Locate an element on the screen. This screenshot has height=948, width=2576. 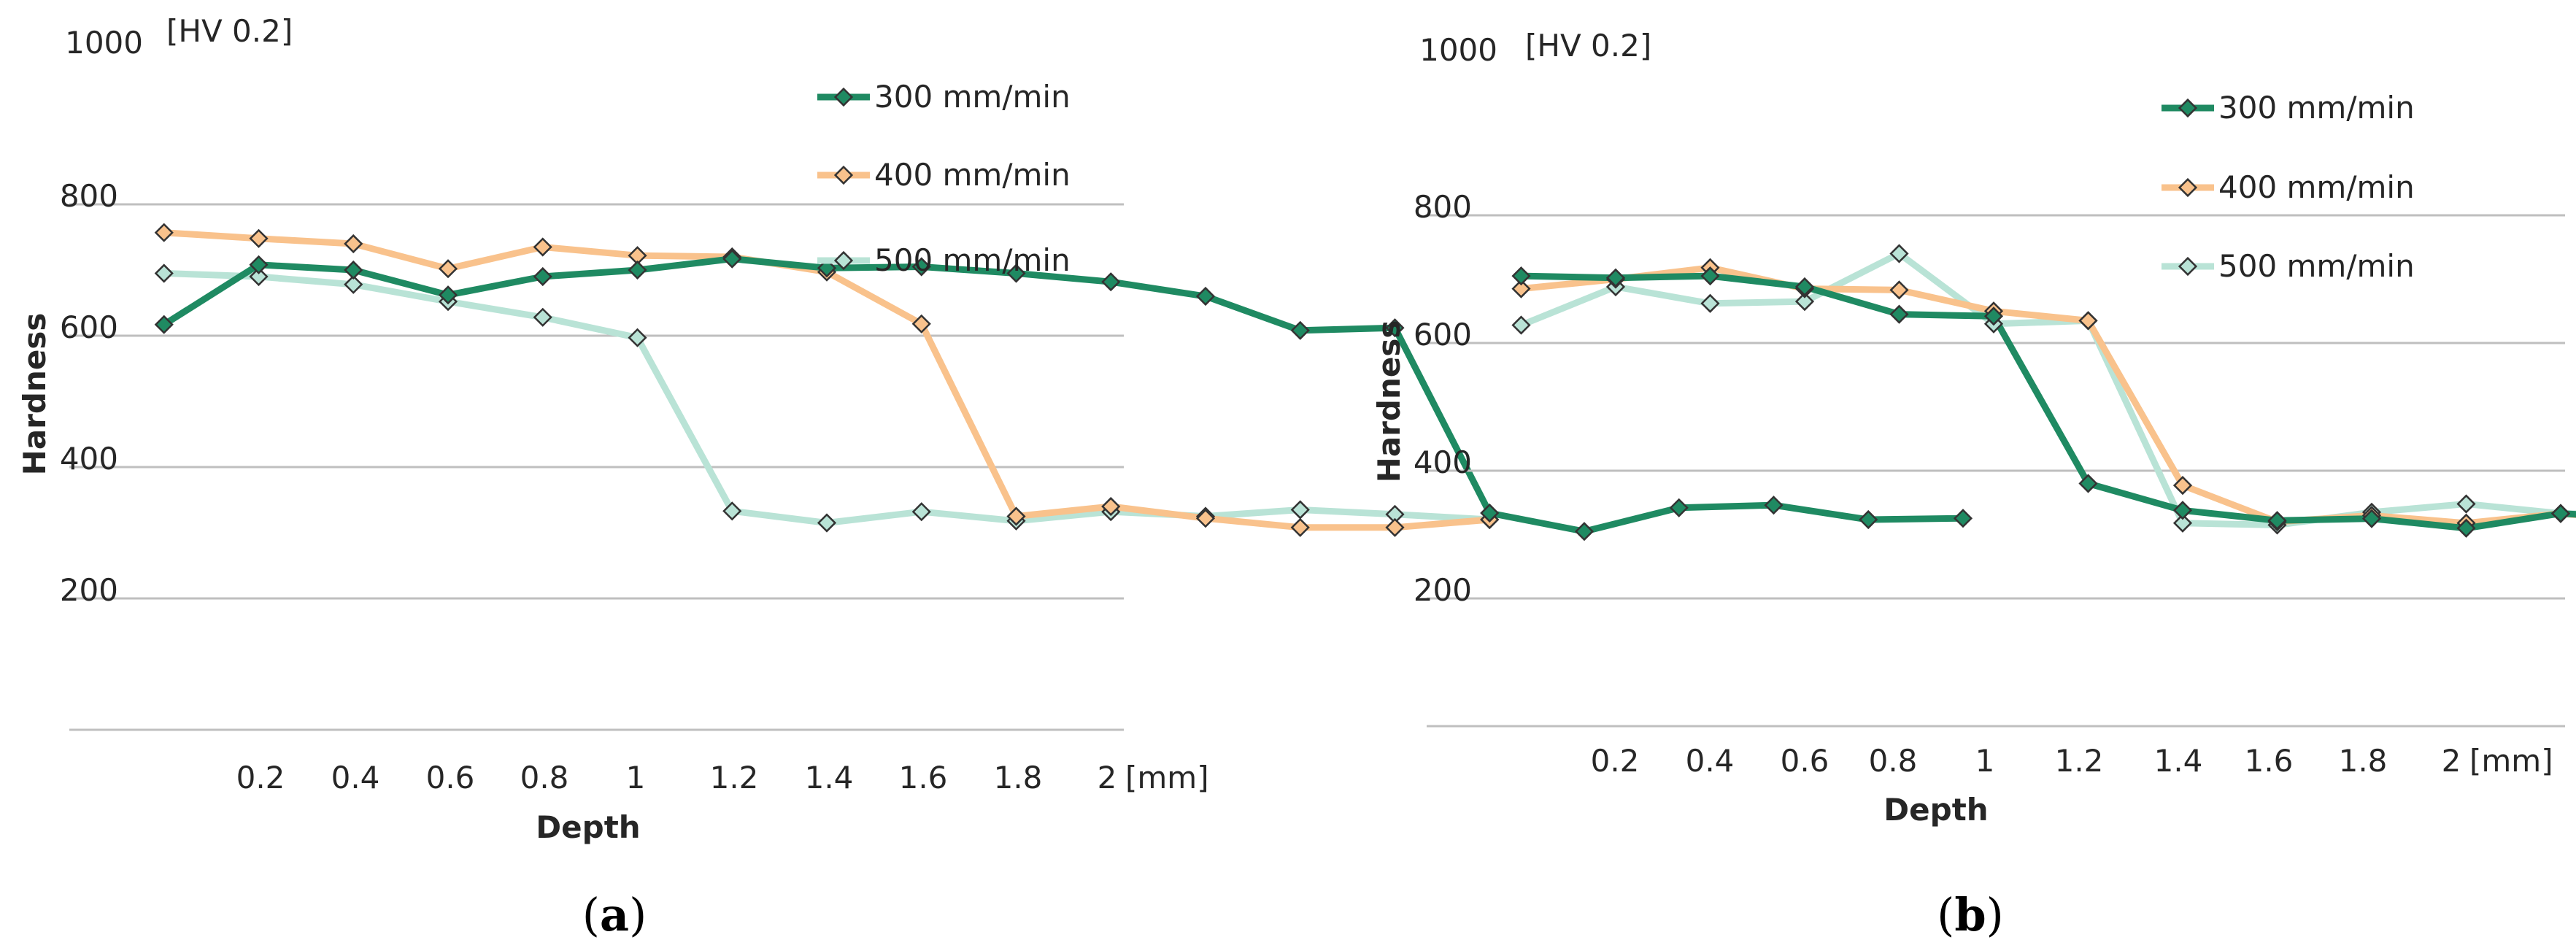
legend-item-400: 400 mm/min is located at coordinates (2288, 187).